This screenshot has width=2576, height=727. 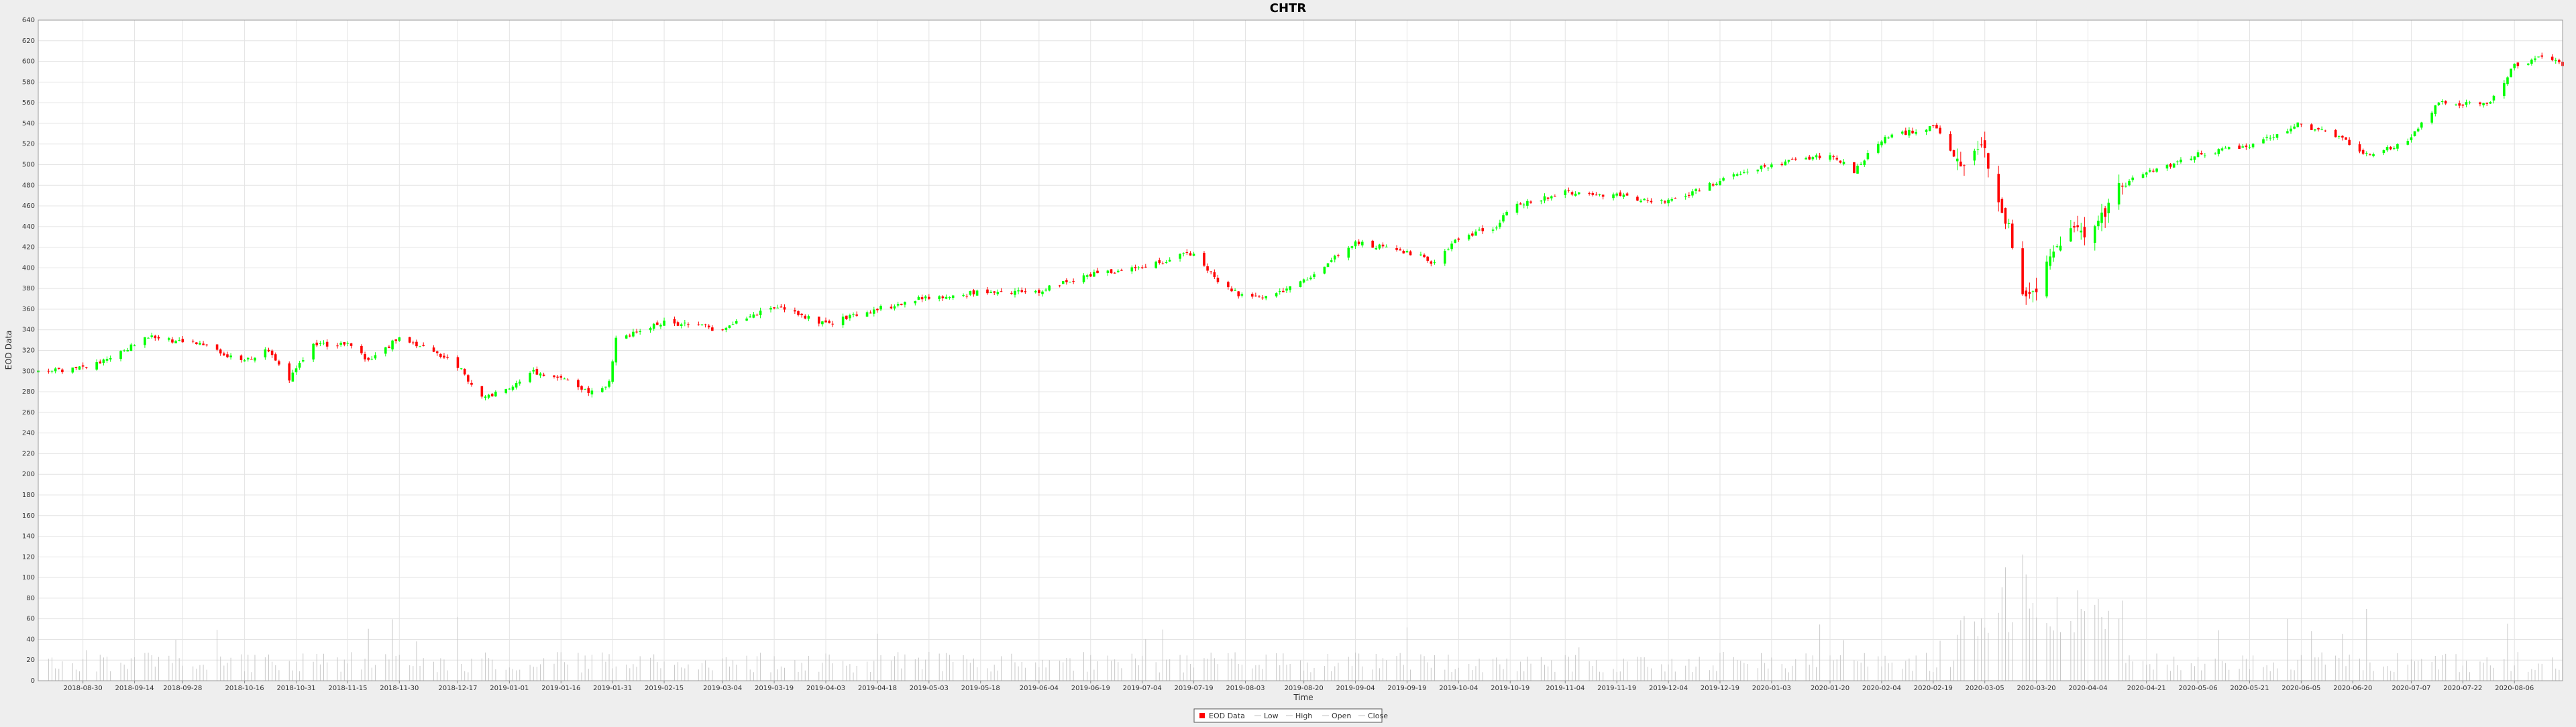 I want to click on x-tick-label: 2019-12-19, so click(x=1720, y=688).